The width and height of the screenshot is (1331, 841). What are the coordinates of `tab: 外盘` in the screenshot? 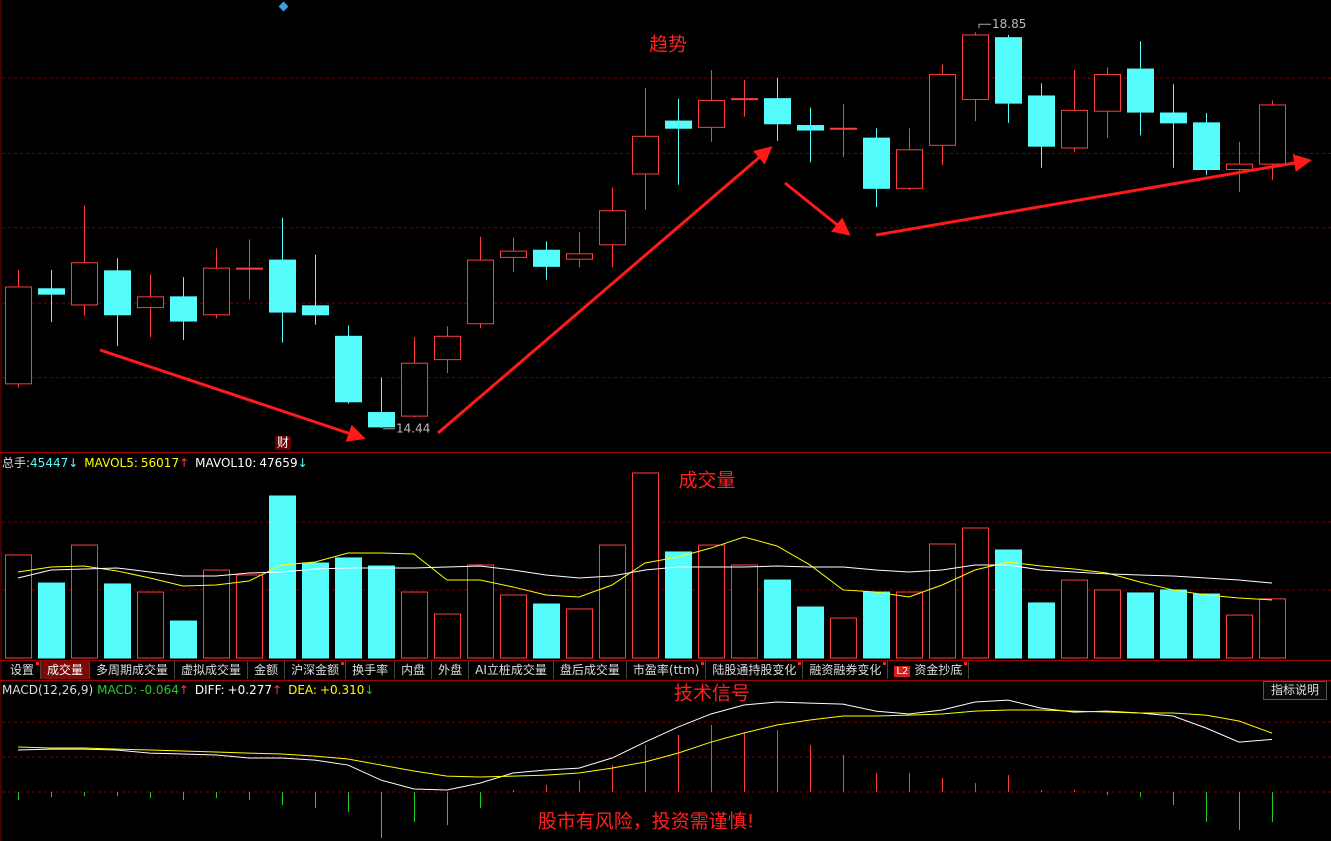 It's located at (451, 670).